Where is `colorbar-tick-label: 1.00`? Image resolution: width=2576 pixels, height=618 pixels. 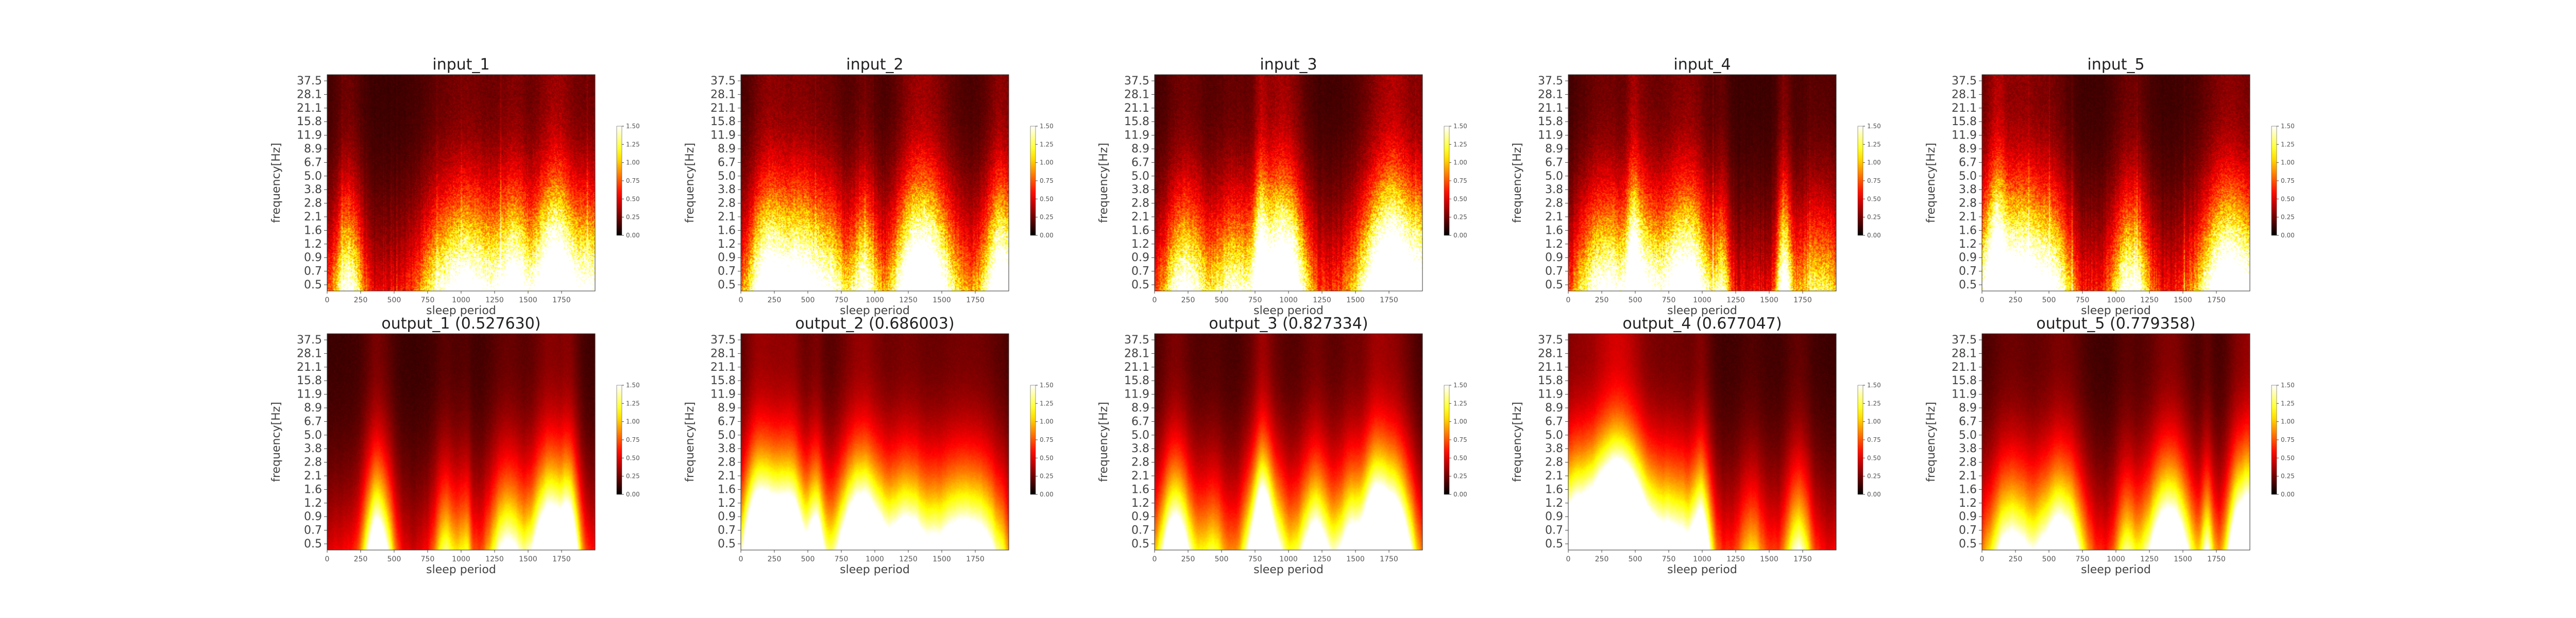 colorbar-tick-label: 1.00 is located at coordinates (633, 421).